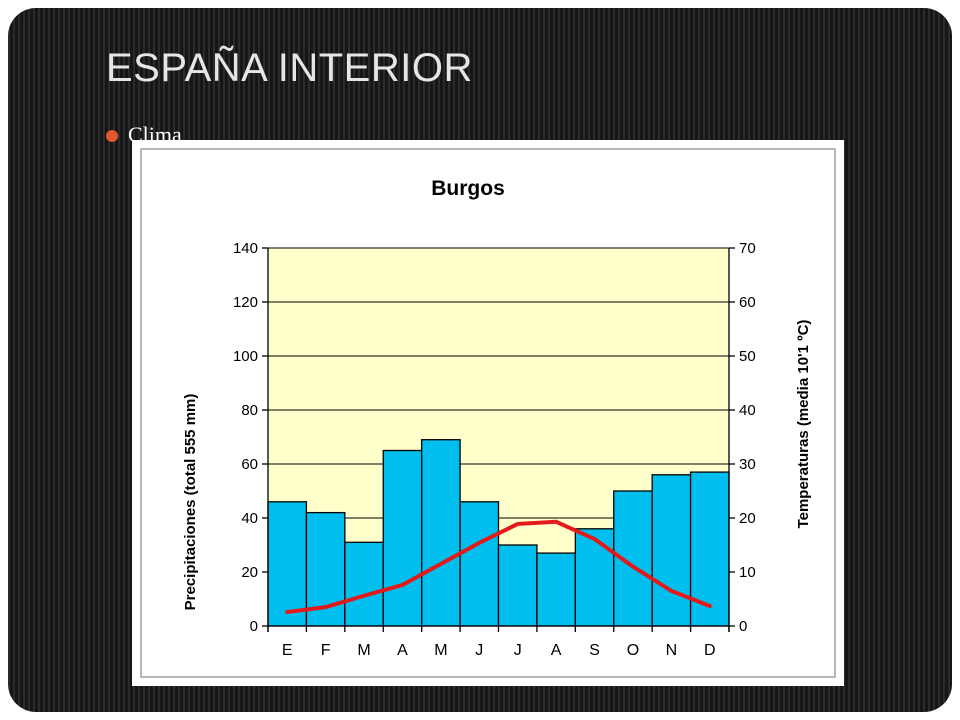 The image size is (960, 720). What do you see at coordinates (245, 248) in the screenshot?
I see `y-tick-label: 140` at bounding box center [245, 248].